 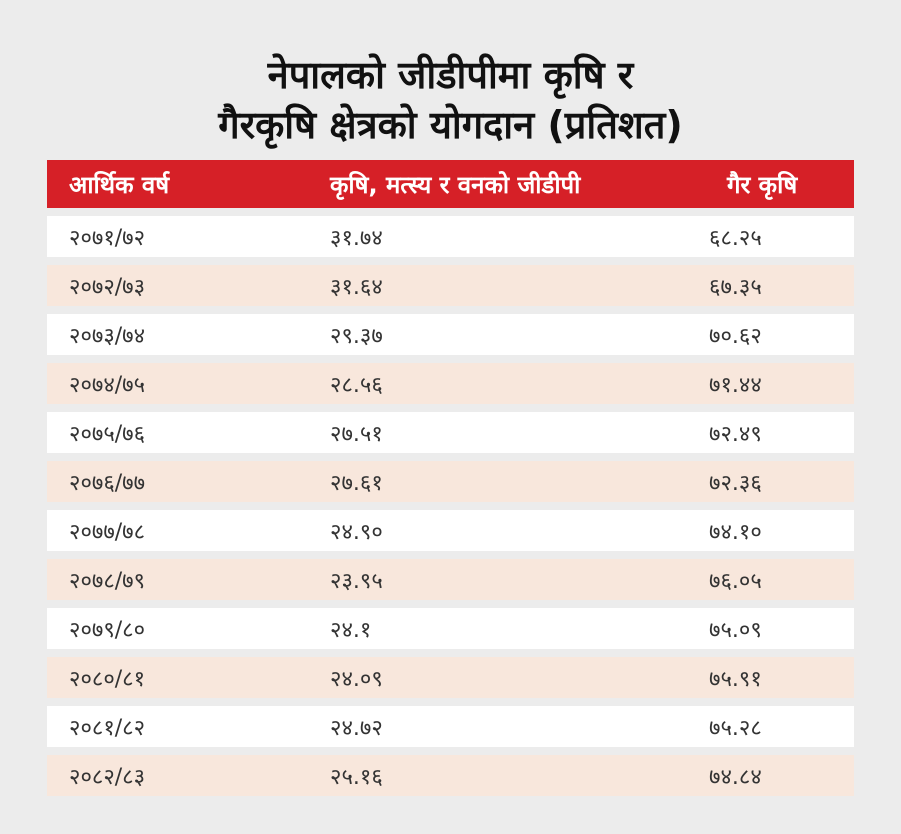 I want to click on table-row: २०७८/७९ २३.९५ ७६.०५, so click(x=450, y=579).